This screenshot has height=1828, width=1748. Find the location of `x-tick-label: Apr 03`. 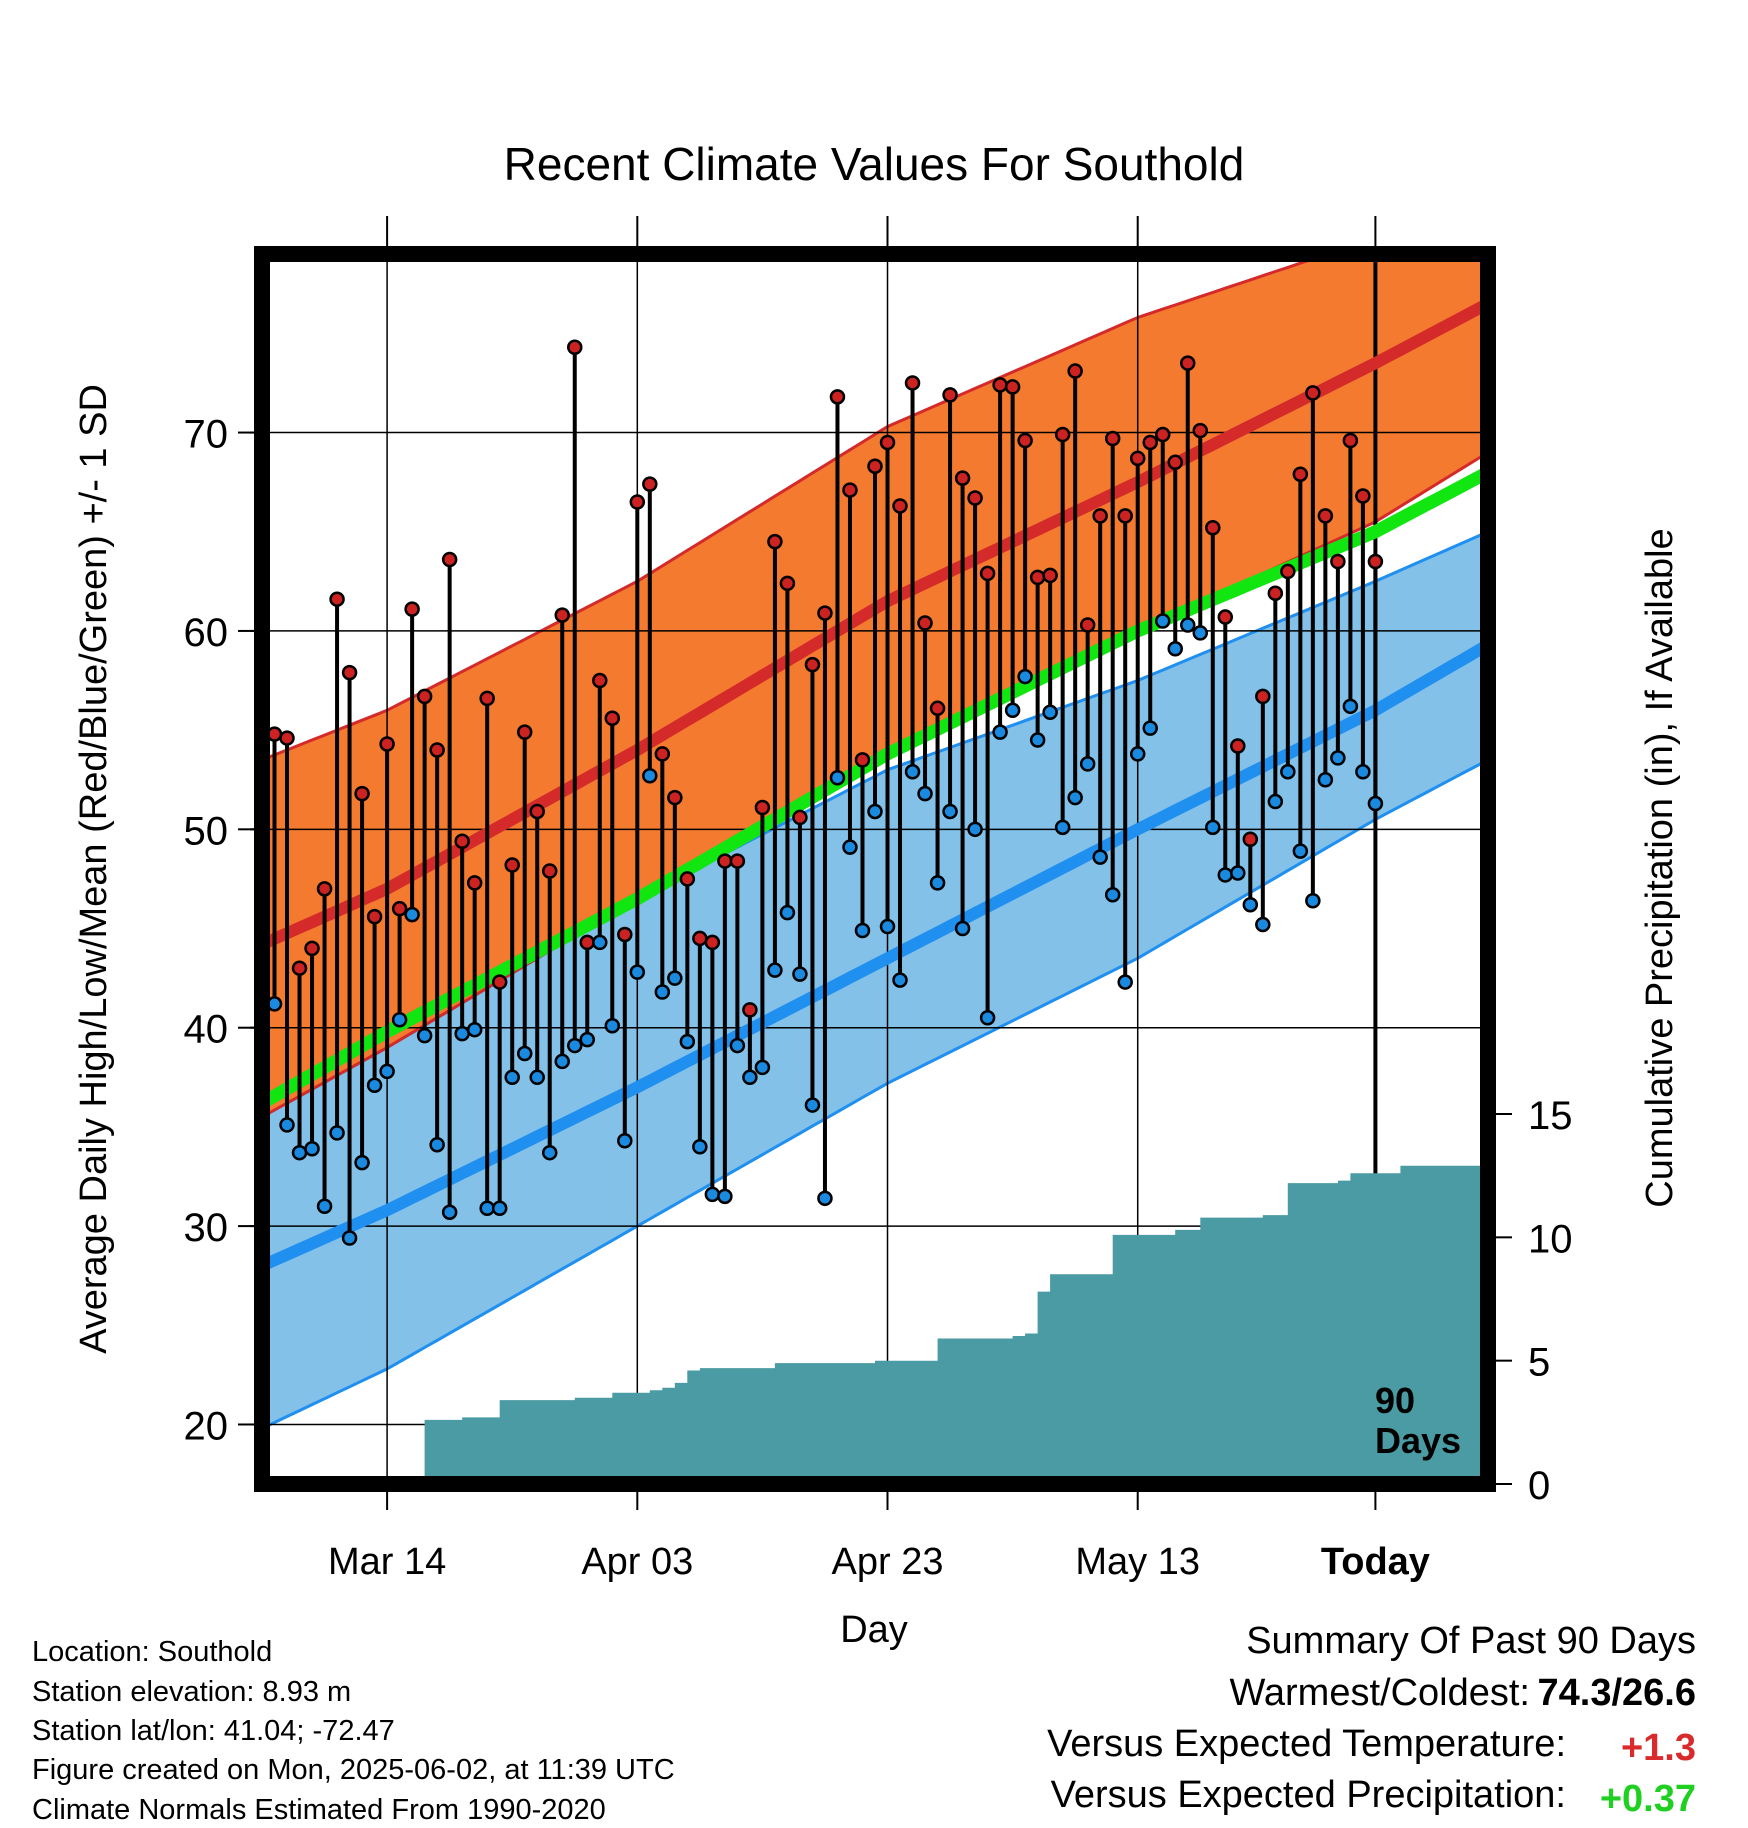

x-tick-label: Apr 03 is located at coordinates (637, 1562).